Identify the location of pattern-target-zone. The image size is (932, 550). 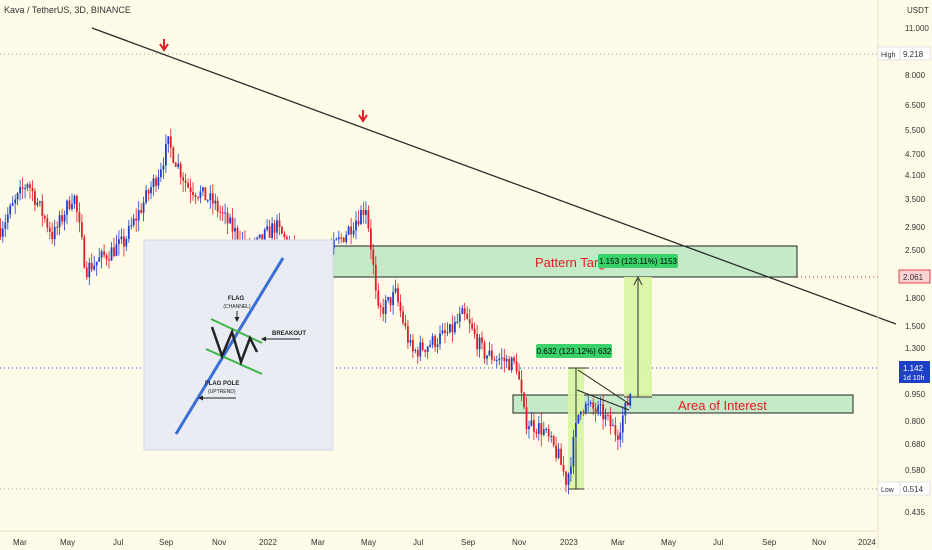
(565, 261).